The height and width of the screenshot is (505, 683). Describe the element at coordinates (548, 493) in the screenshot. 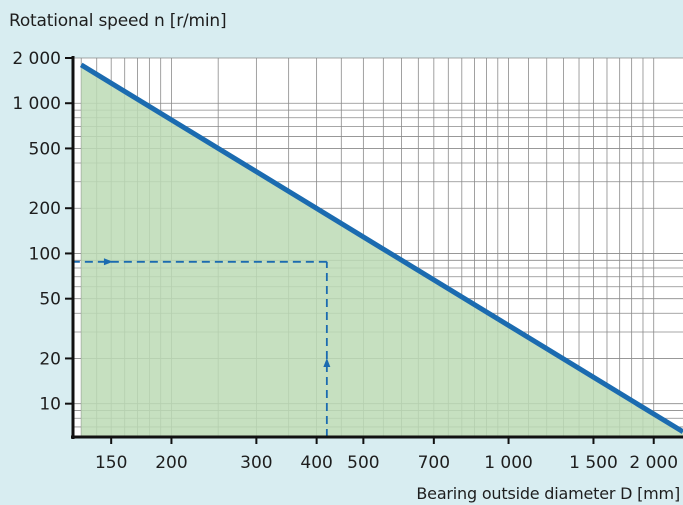

I see `x-axis-title: Bearing outside diameter D [mm]` at that location.